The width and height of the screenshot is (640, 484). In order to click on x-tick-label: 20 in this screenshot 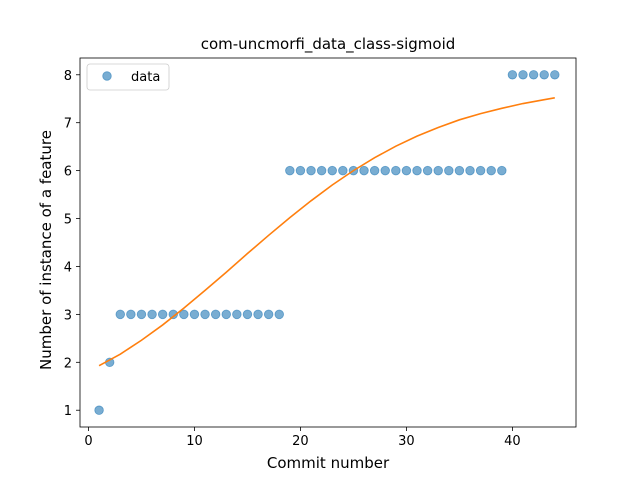, I will do `click(300, 441)`.